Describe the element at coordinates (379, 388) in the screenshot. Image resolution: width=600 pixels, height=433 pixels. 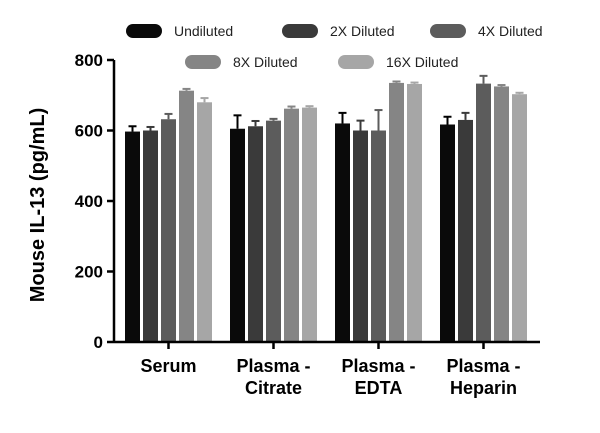
I see `x-tick-label: EDTA` at that location.